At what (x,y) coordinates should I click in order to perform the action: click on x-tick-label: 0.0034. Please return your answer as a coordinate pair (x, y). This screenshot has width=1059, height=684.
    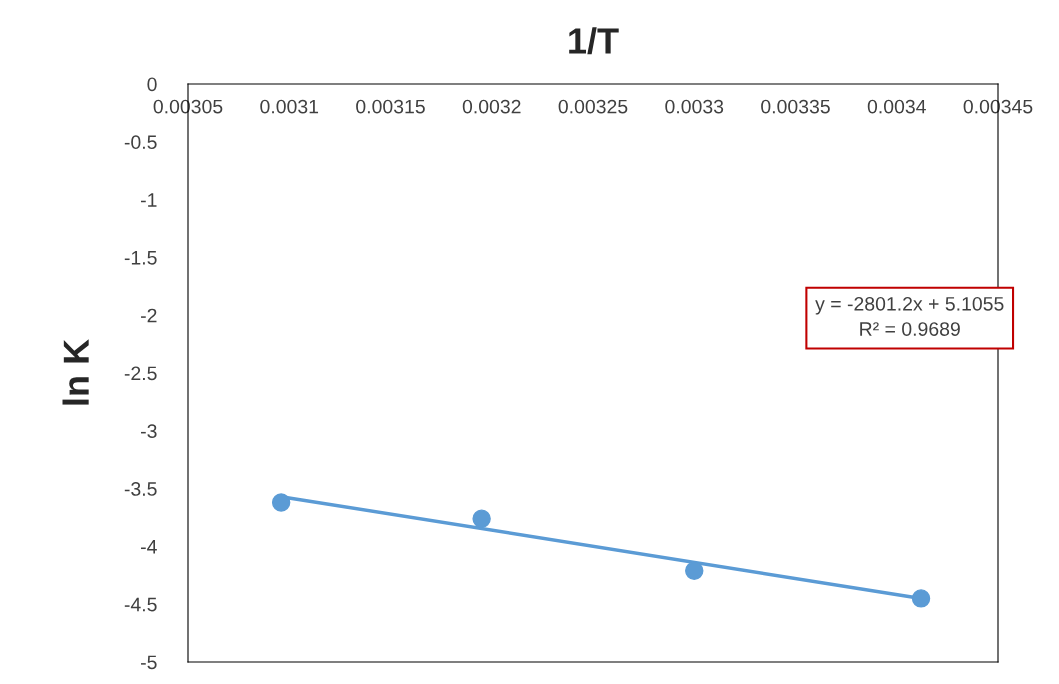
    Looking at the image, I should click on (896, 106).